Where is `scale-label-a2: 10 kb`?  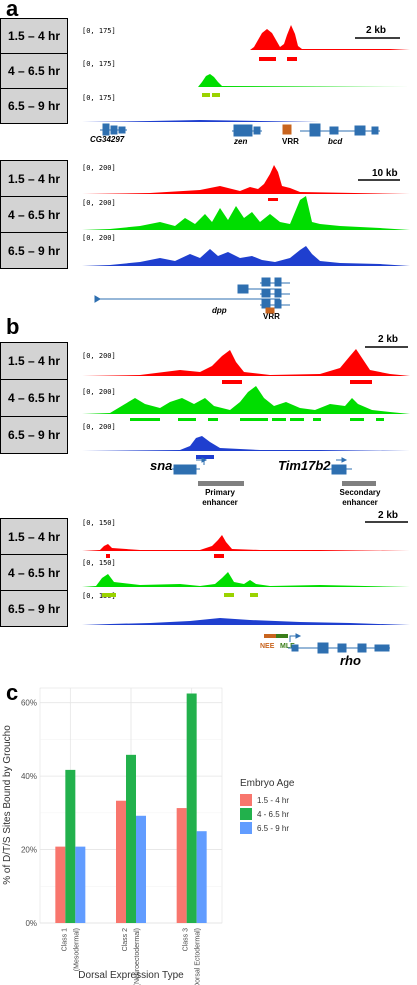 scale-label-a2: 10 kb is located at coordinates (385, 173).